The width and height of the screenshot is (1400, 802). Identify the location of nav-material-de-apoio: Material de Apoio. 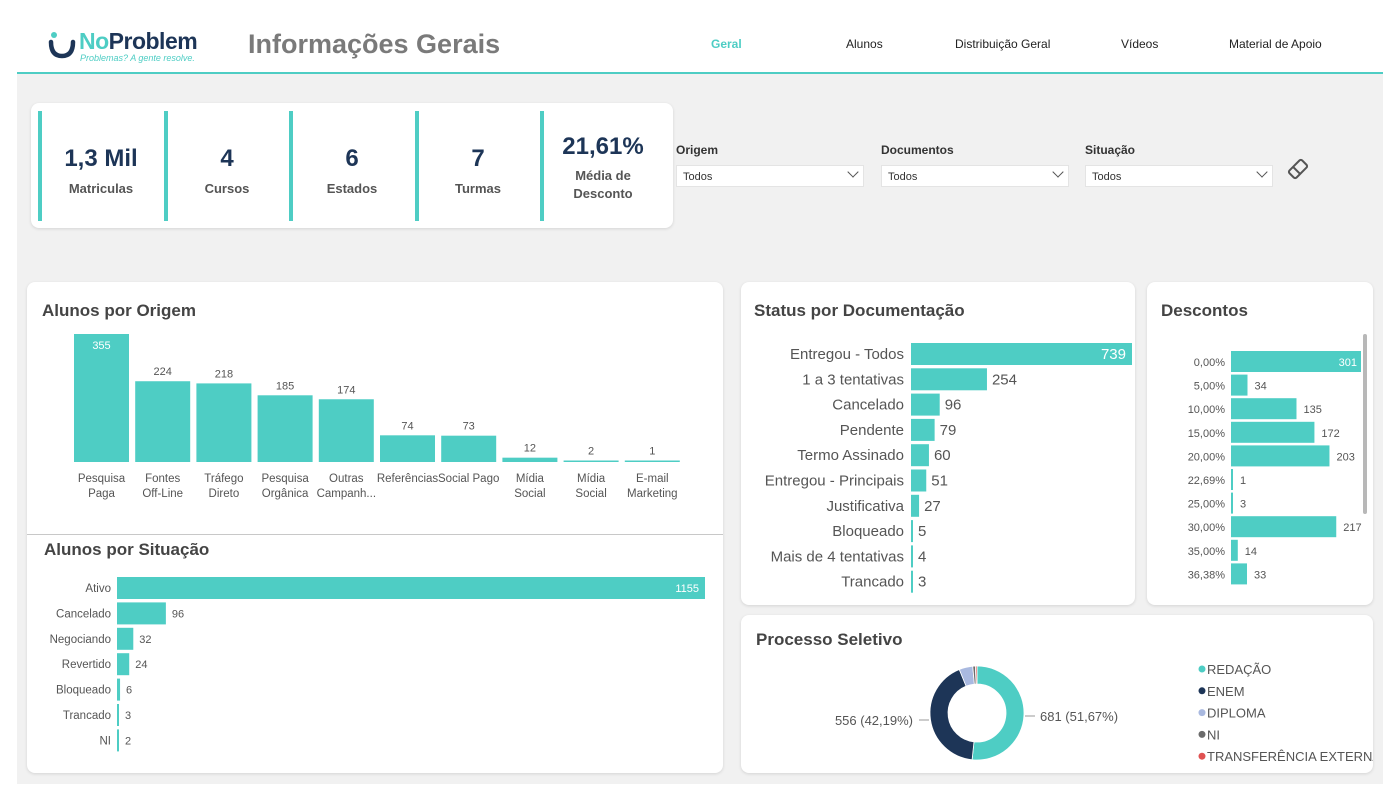
(1275, 44).